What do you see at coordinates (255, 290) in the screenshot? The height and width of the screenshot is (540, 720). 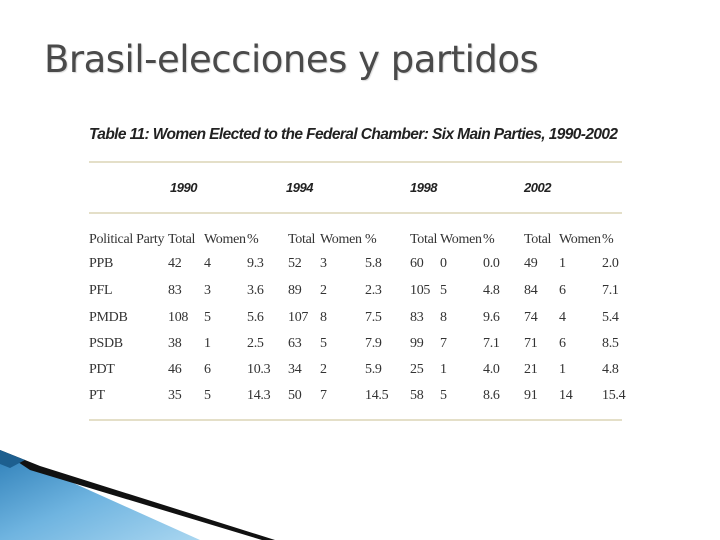 I see `table-cell-pct-1990: 3.6` at bounding box center [255, 290].